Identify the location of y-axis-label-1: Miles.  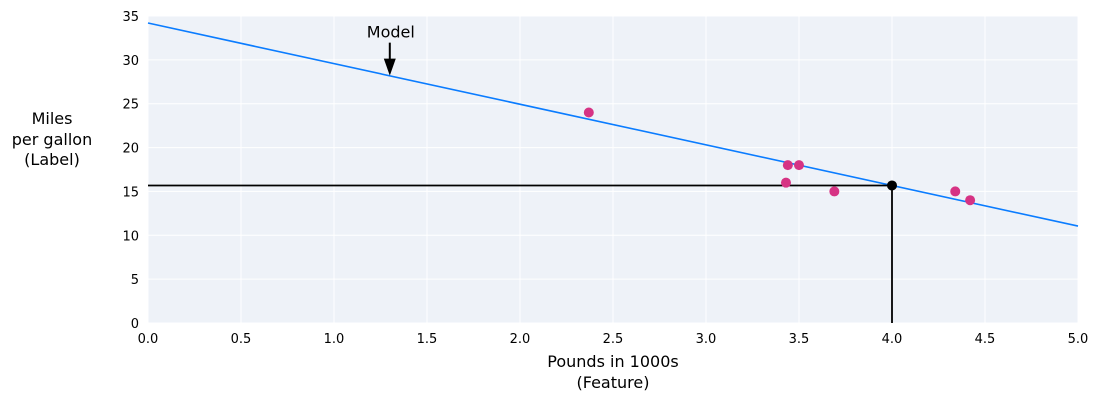
(52, 118).